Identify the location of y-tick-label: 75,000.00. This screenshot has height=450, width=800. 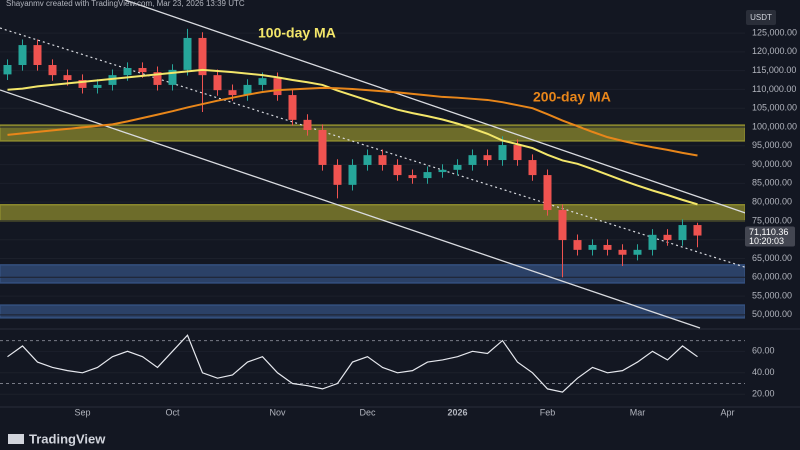
(772, 220).